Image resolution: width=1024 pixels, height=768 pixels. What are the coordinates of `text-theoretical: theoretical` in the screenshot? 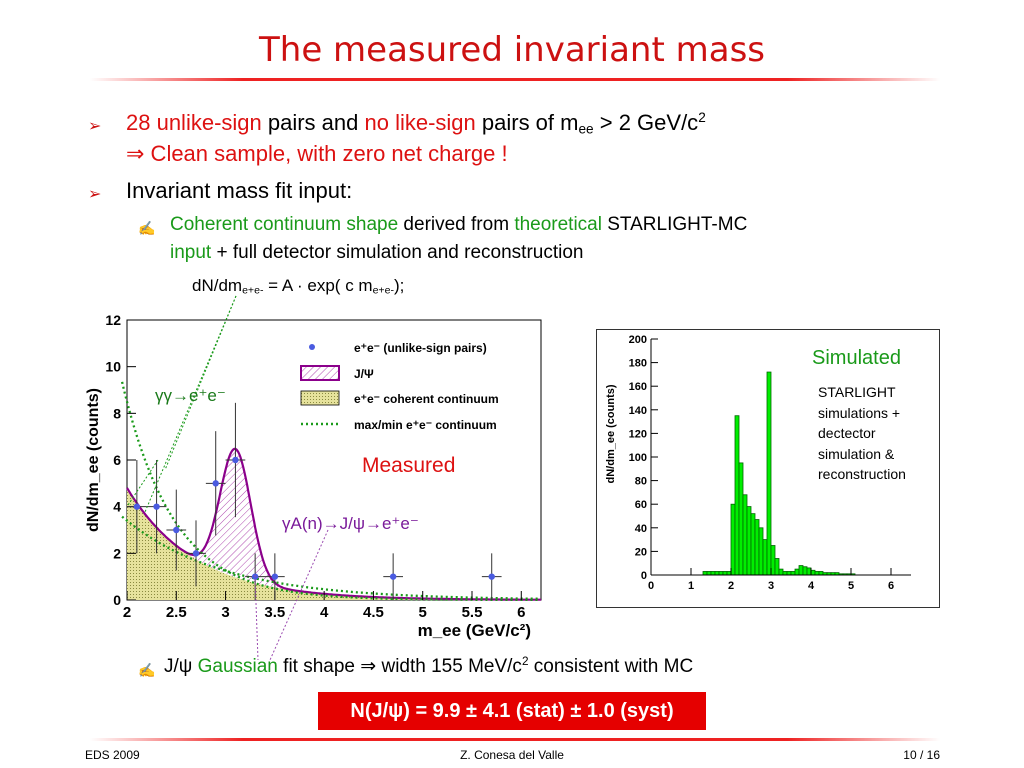 It's located at (558, 224).